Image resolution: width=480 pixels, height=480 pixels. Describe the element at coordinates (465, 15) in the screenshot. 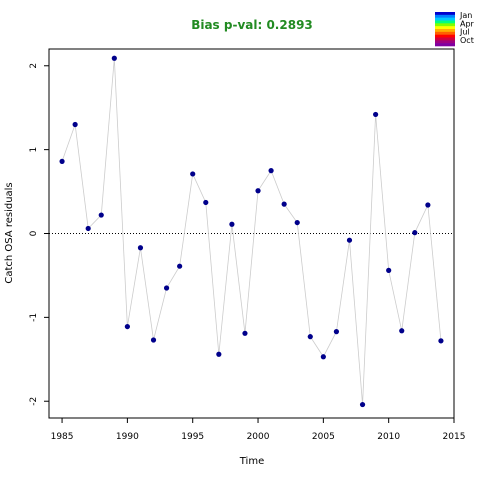

I see `legend-label: Jan` at that location.